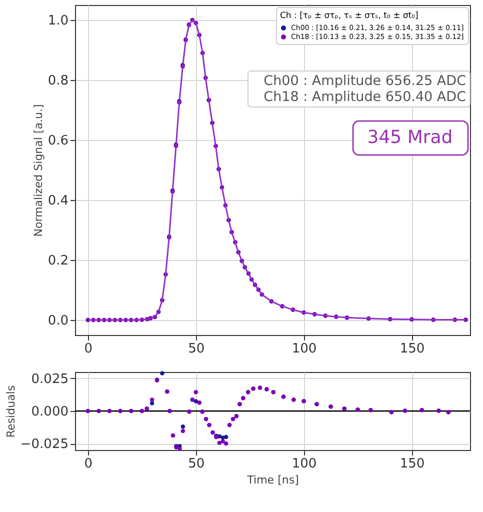 This screenshot has width=483, height=512. I want to click on legend-title: Ch : [τₚ ± στₚ, τₛ ± στₛ, t₀ ± σt₀], so click(349, 16).